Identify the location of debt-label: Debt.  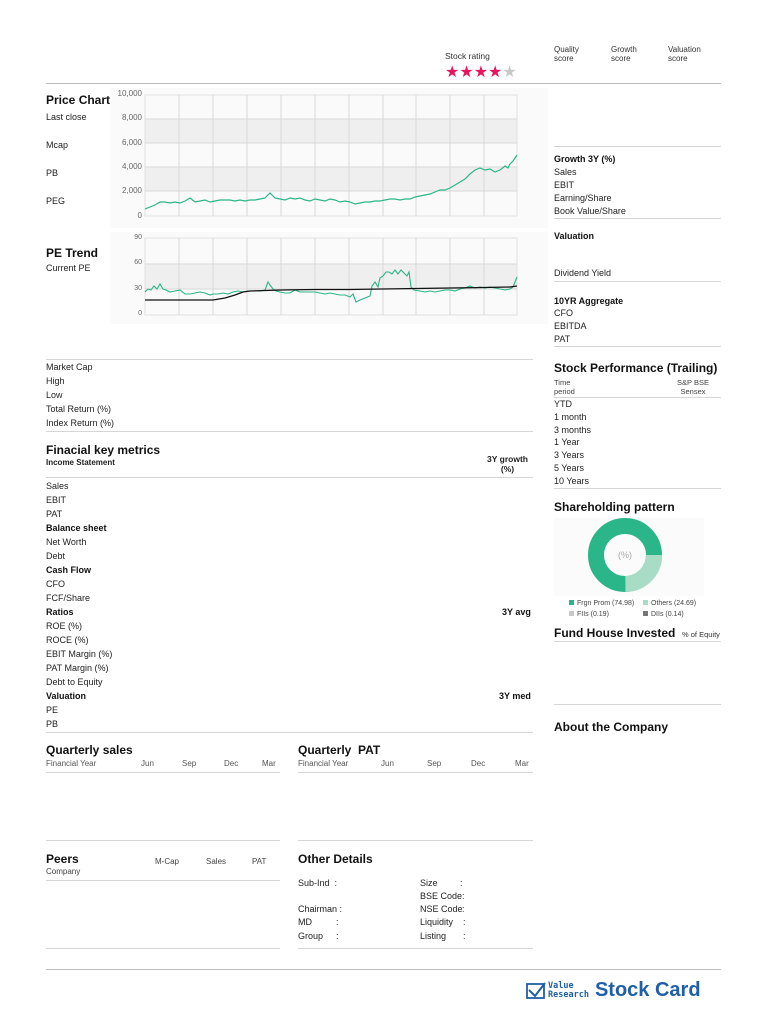
(56, 556).